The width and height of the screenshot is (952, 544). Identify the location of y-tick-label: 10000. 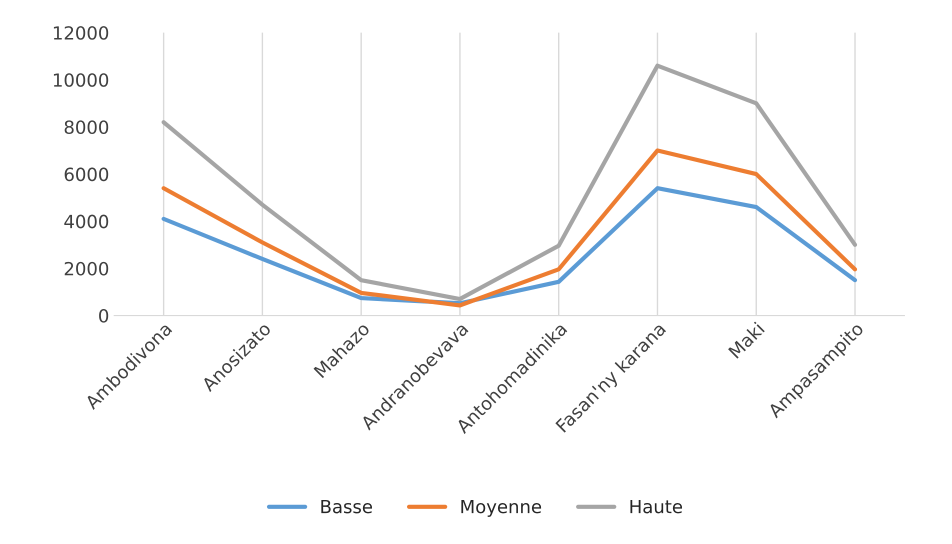
(81, 80).